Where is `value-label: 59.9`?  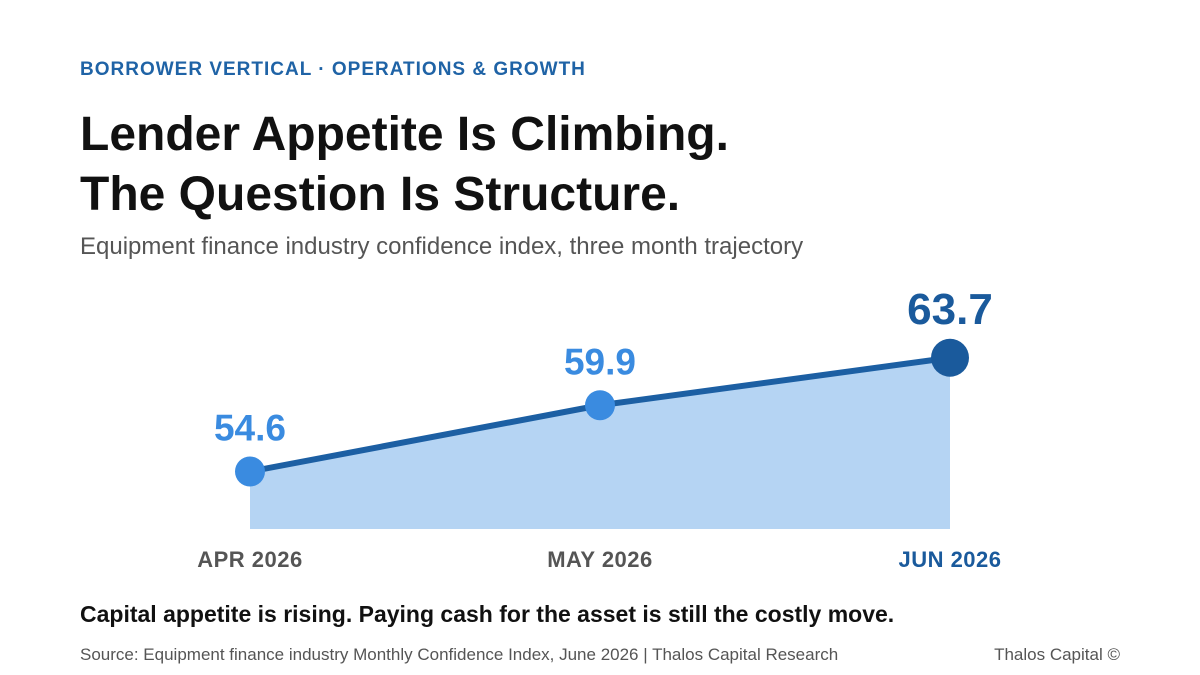
value-label: 59.9 is located at coordinates (600, 361).